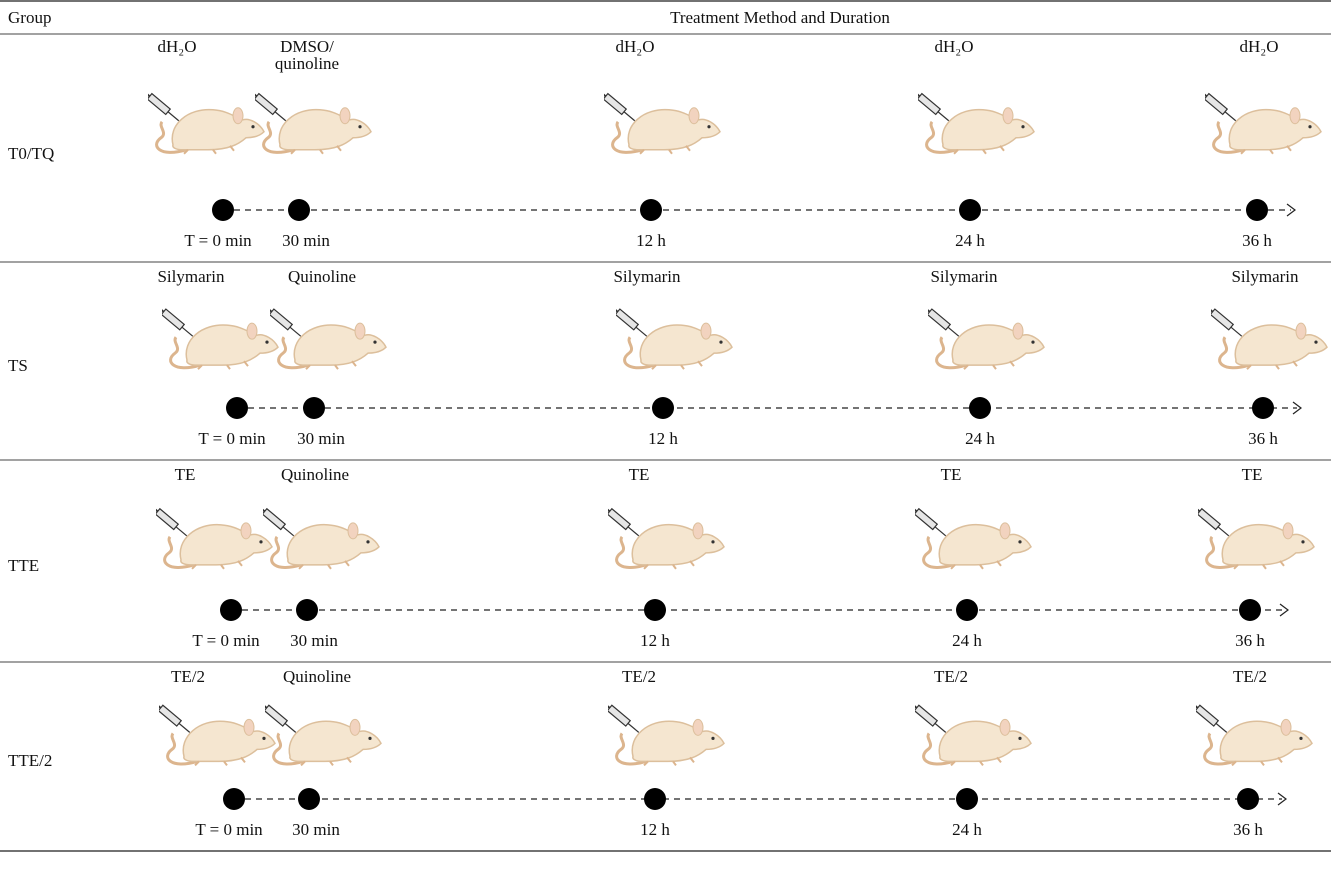 This screenshot has width=1331, height=874. I want to click on group-header: Group, so click(30, 17).